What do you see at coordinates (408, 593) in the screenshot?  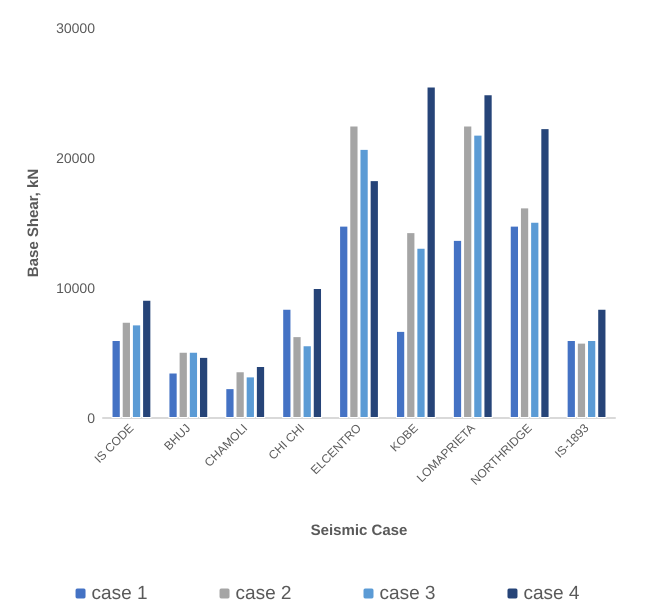 I see `legend-label: case 3` at bounding box center [408, 593].